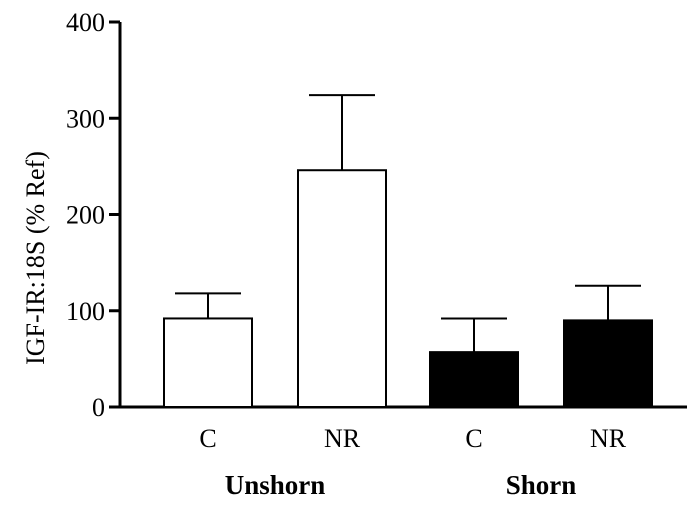  What do you see at coordinates (275, 485) in the screenshot?
I see `group-label: Unshorn` at bounding box center [275, 485].